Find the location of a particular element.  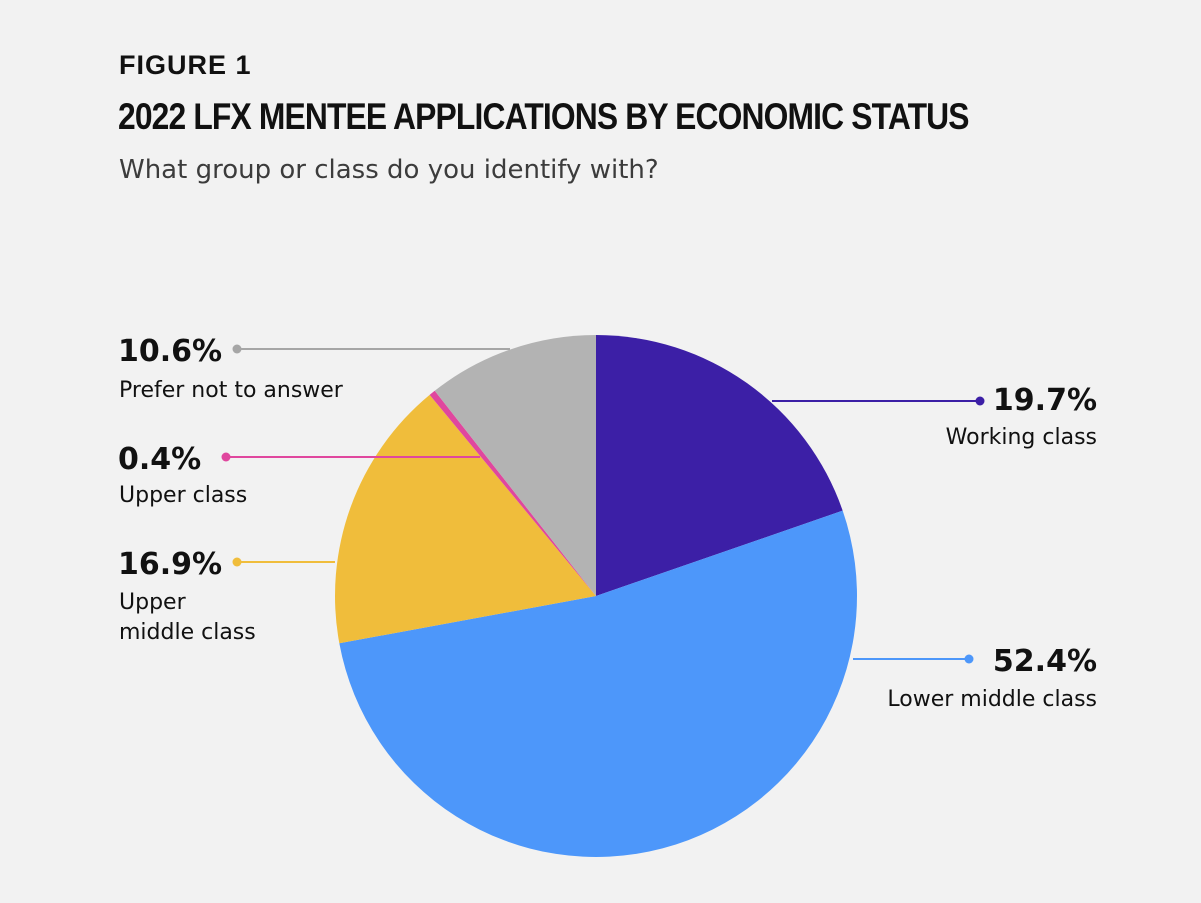

leader-dot-lower-middle-class is located at coordinates (969, 659).